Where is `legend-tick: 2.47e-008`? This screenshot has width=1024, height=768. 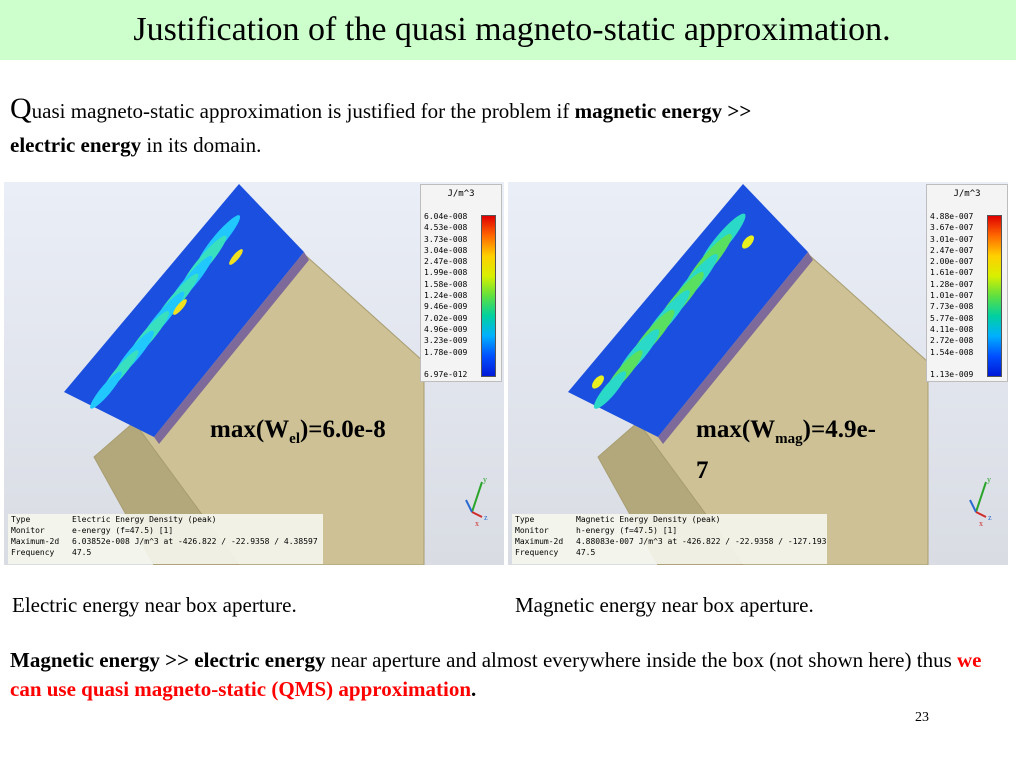
legend-tick: 2.47e-008 is located at coordinates (446, 262).